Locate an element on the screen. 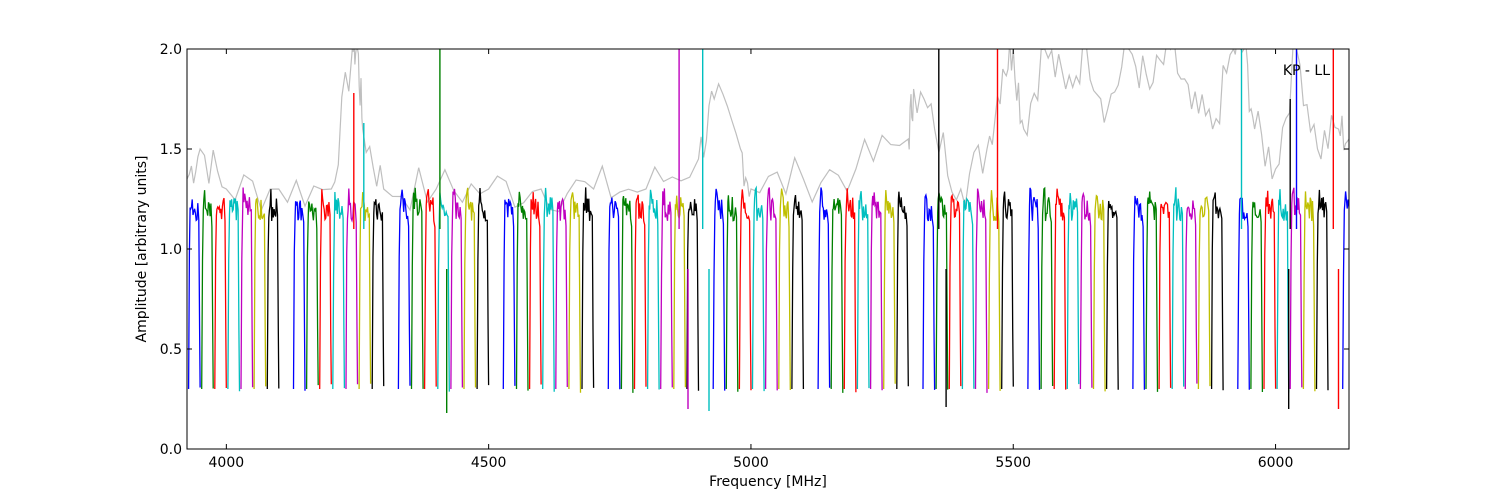 Image resolution: width=1500 pixels, height=500 pixels. y-tick-label: 1.5 is located at coordinates (171, 150).